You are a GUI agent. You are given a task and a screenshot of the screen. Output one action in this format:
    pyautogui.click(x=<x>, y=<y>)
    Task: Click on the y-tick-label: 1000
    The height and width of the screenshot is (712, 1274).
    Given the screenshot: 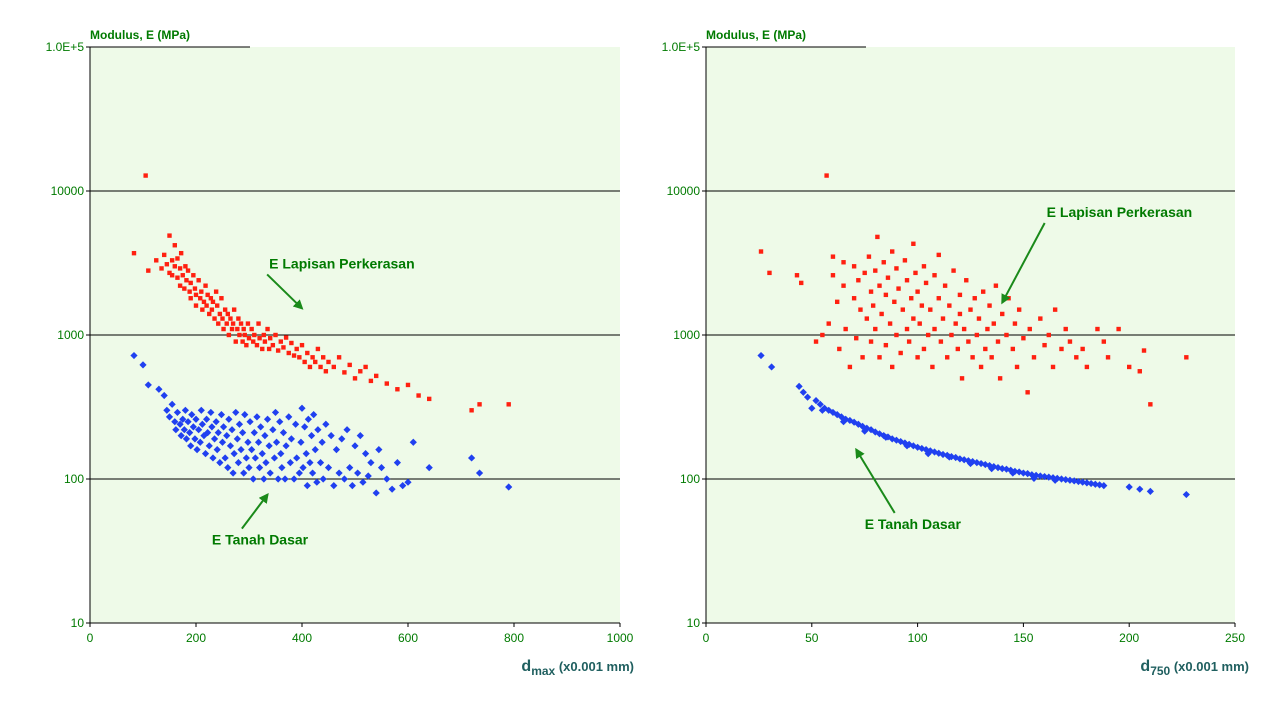 What is the action you would take?
    pyautogui.click(x=70, y=335)
    